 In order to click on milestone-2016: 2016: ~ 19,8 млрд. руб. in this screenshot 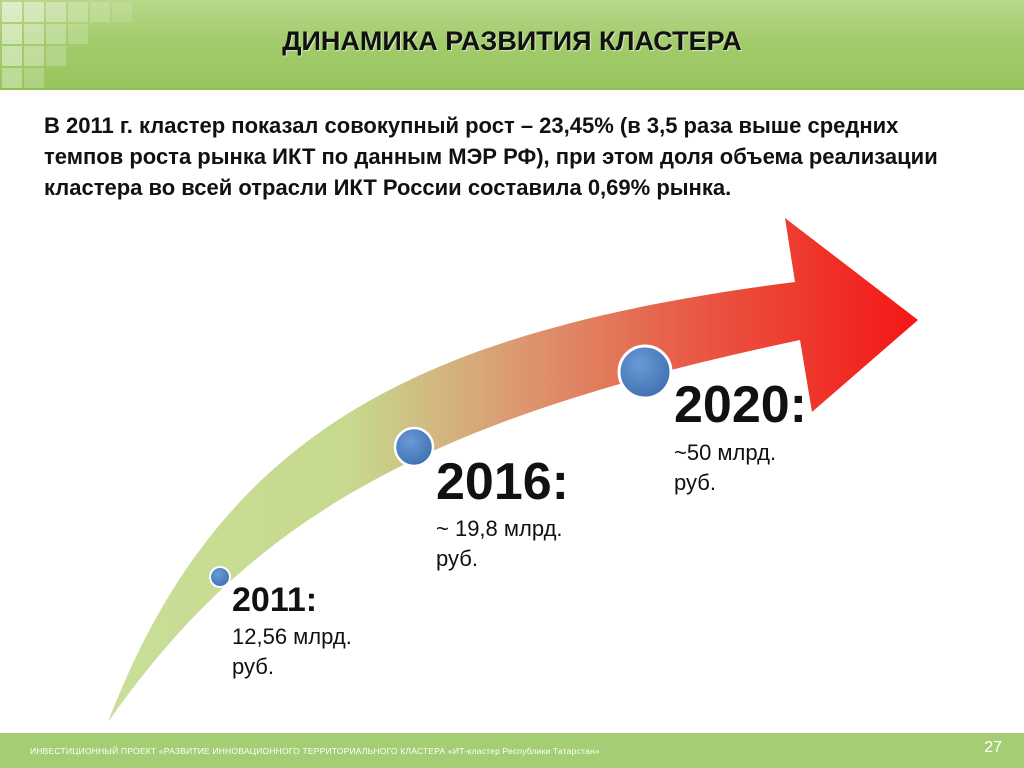, I will do `click(516, 512)`.